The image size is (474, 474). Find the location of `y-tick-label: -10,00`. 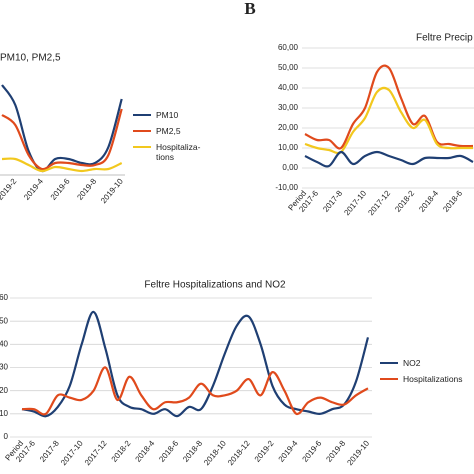

y-tick-label: -10,00 is located at coordinates (286, 187).